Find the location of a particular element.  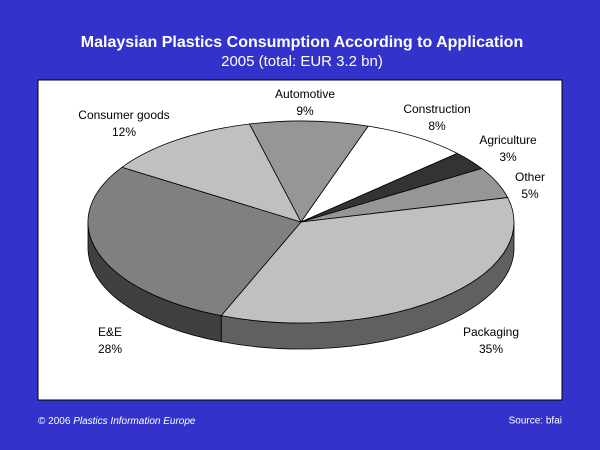

publisher: Plastics Information Europe is located at coordinates (134, 421).